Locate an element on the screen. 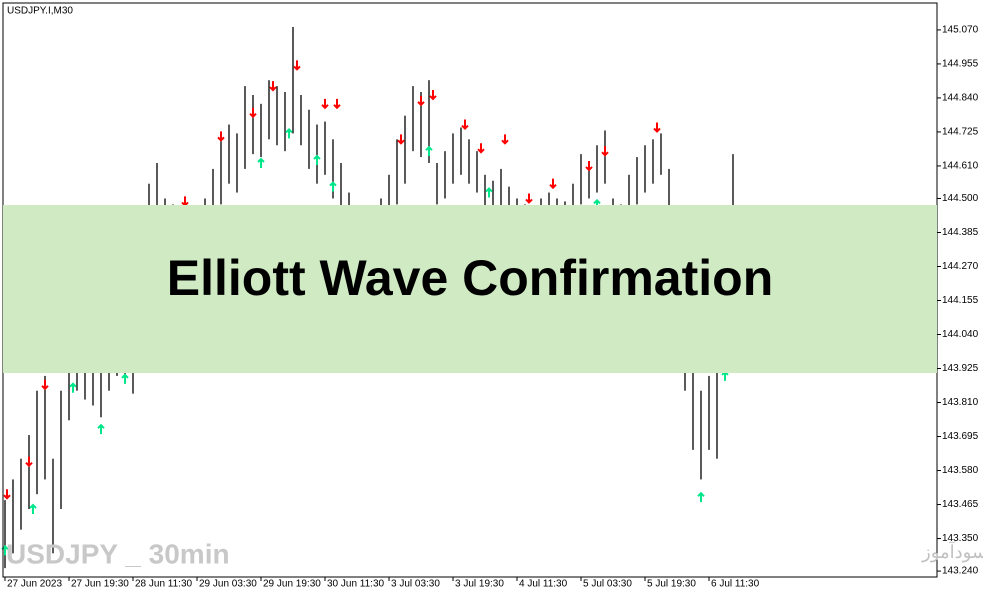 The image size is (983, 600). x-tick-label: 4 Jul 11:30 is located at coordinates (543, 584).